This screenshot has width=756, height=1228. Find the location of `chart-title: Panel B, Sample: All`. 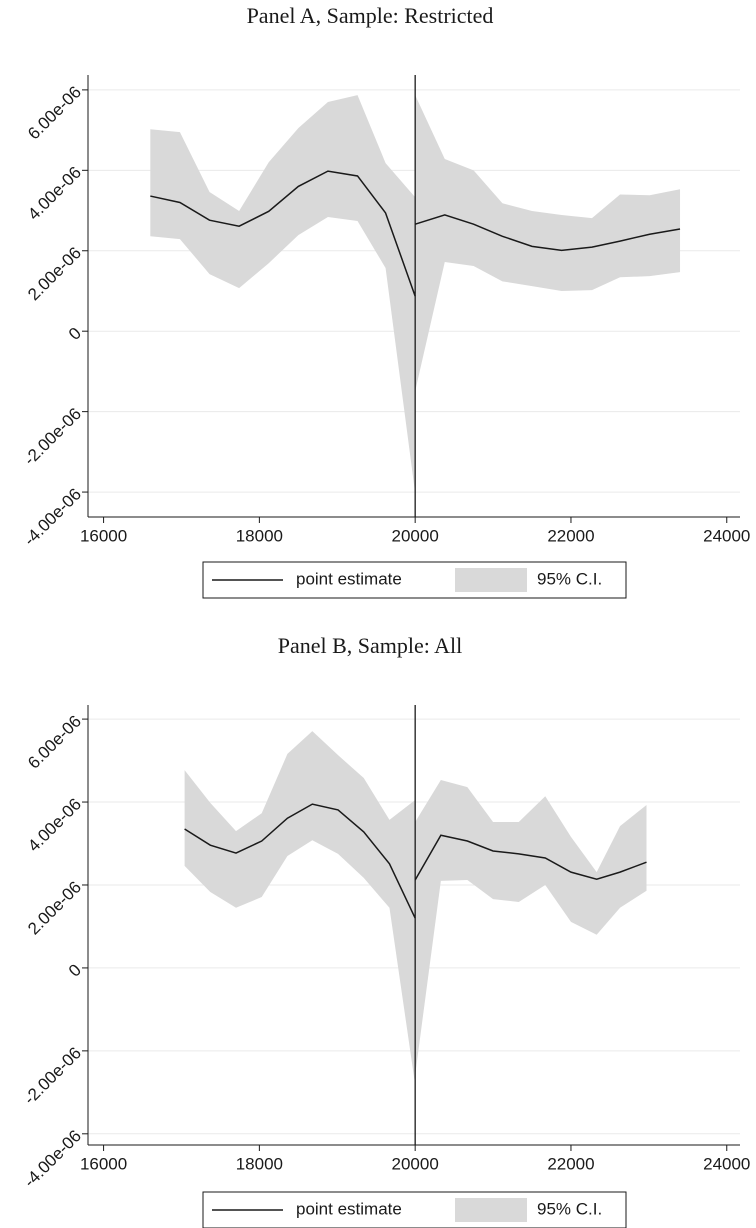

chart-title: Panel B, Sample: All is located at coordinates (370, 645).